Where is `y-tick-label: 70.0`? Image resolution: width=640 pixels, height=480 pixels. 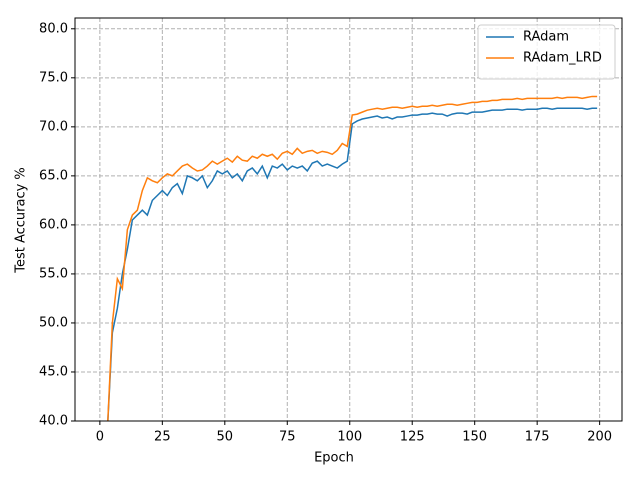
y-tick-label: 70.0 is located at coordinates (53, 126).